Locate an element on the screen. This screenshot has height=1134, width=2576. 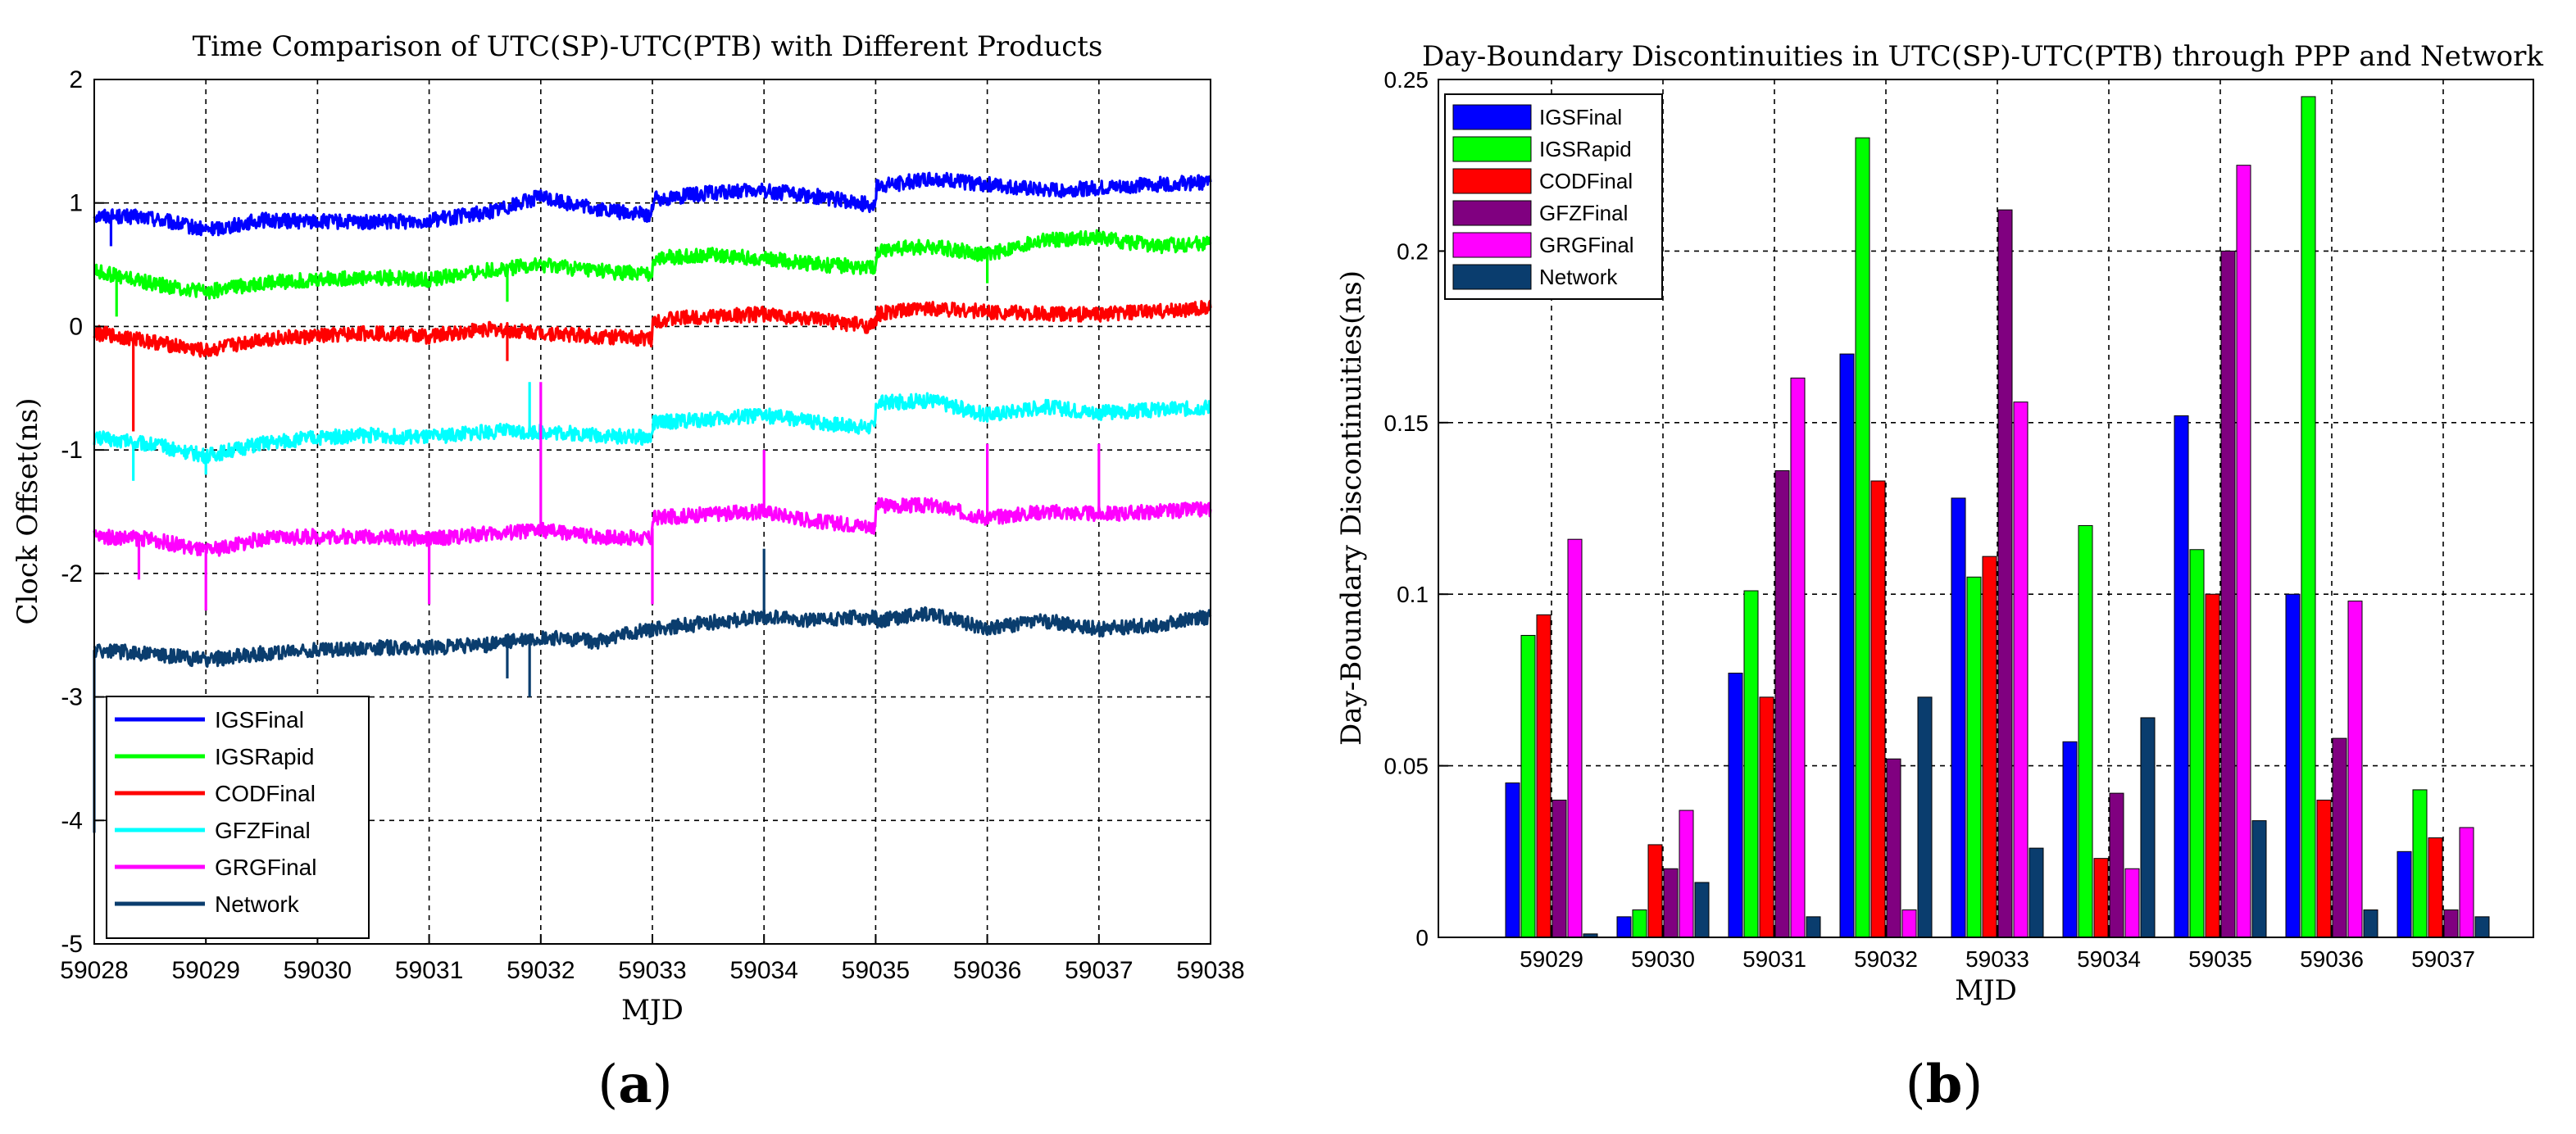
chart-b-y-label: Day-Boundary Discontinuities(ns) is located at coordinates (1351, 508).